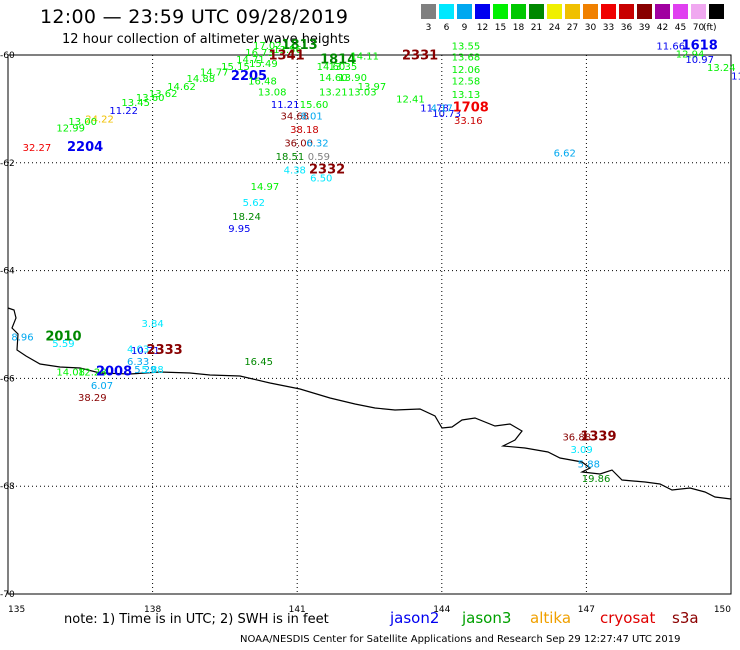  What do you see at coordinates (362, 92) in the screenshot?
I see `wave-height-label: 13.03` at bounding box center [362, 92].